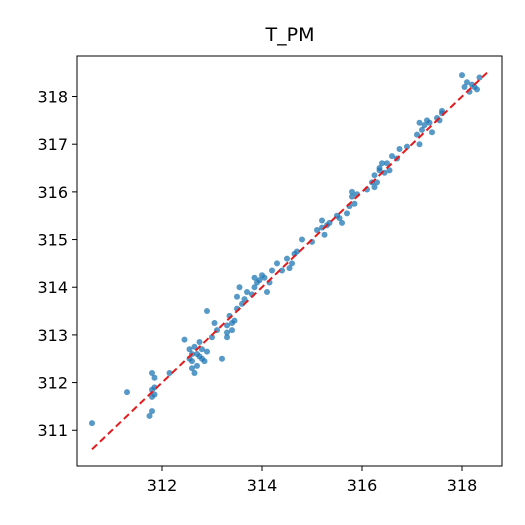 This screenshot has width=525, height=525. Describe the element at coordinates (312, 480) in the screenshot. I see `x-axis-ticks: 312 314 316 318` at that location.